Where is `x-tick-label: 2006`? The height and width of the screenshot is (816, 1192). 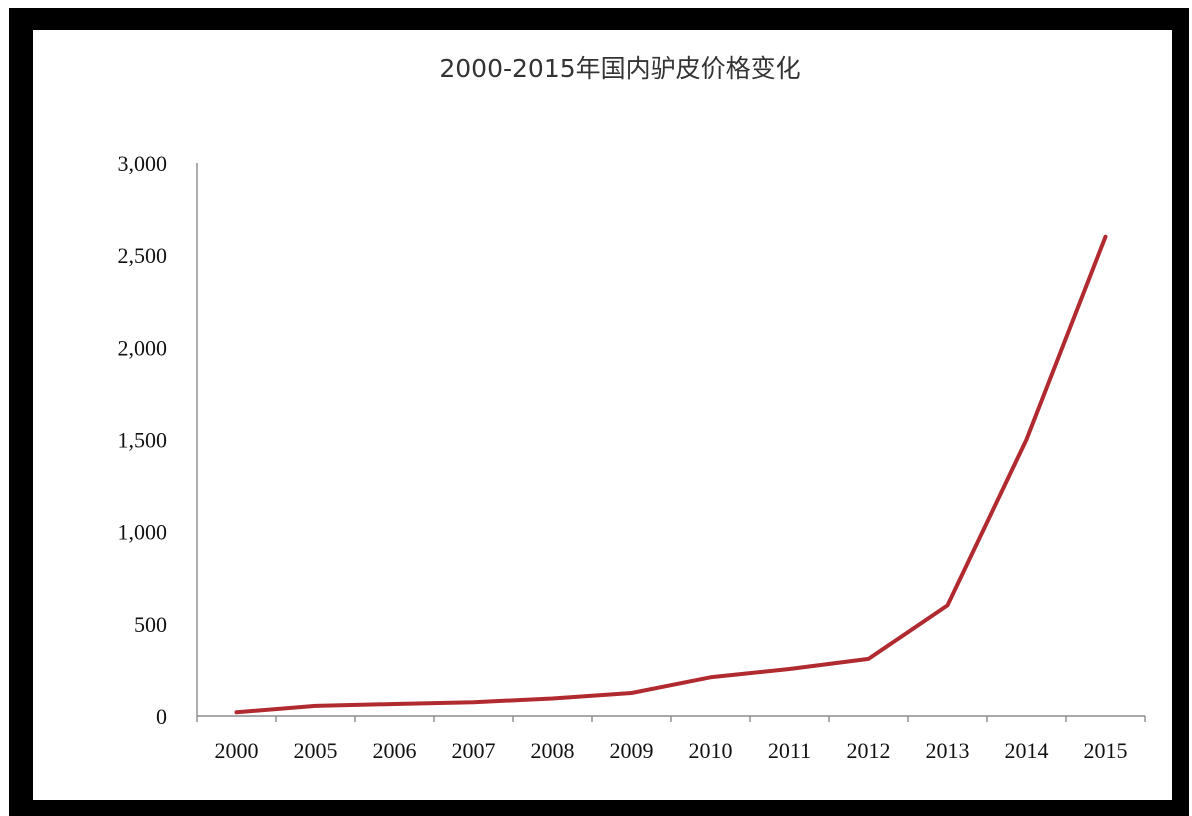 x-tick-label: 2006 is located at coordinates (395, 750).